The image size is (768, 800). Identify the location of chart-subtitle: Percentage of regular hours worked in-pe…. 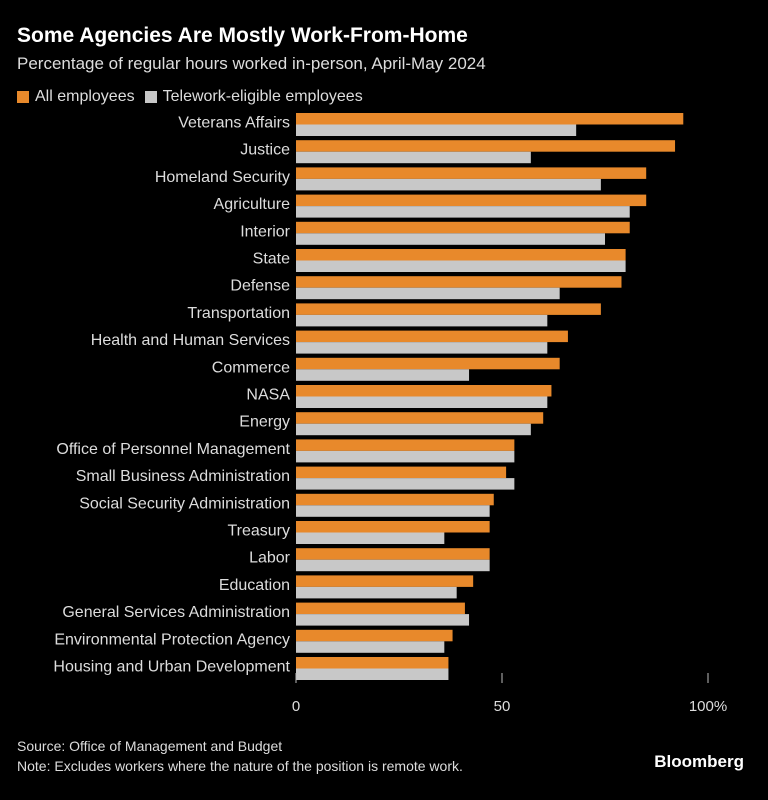
(251, 63).